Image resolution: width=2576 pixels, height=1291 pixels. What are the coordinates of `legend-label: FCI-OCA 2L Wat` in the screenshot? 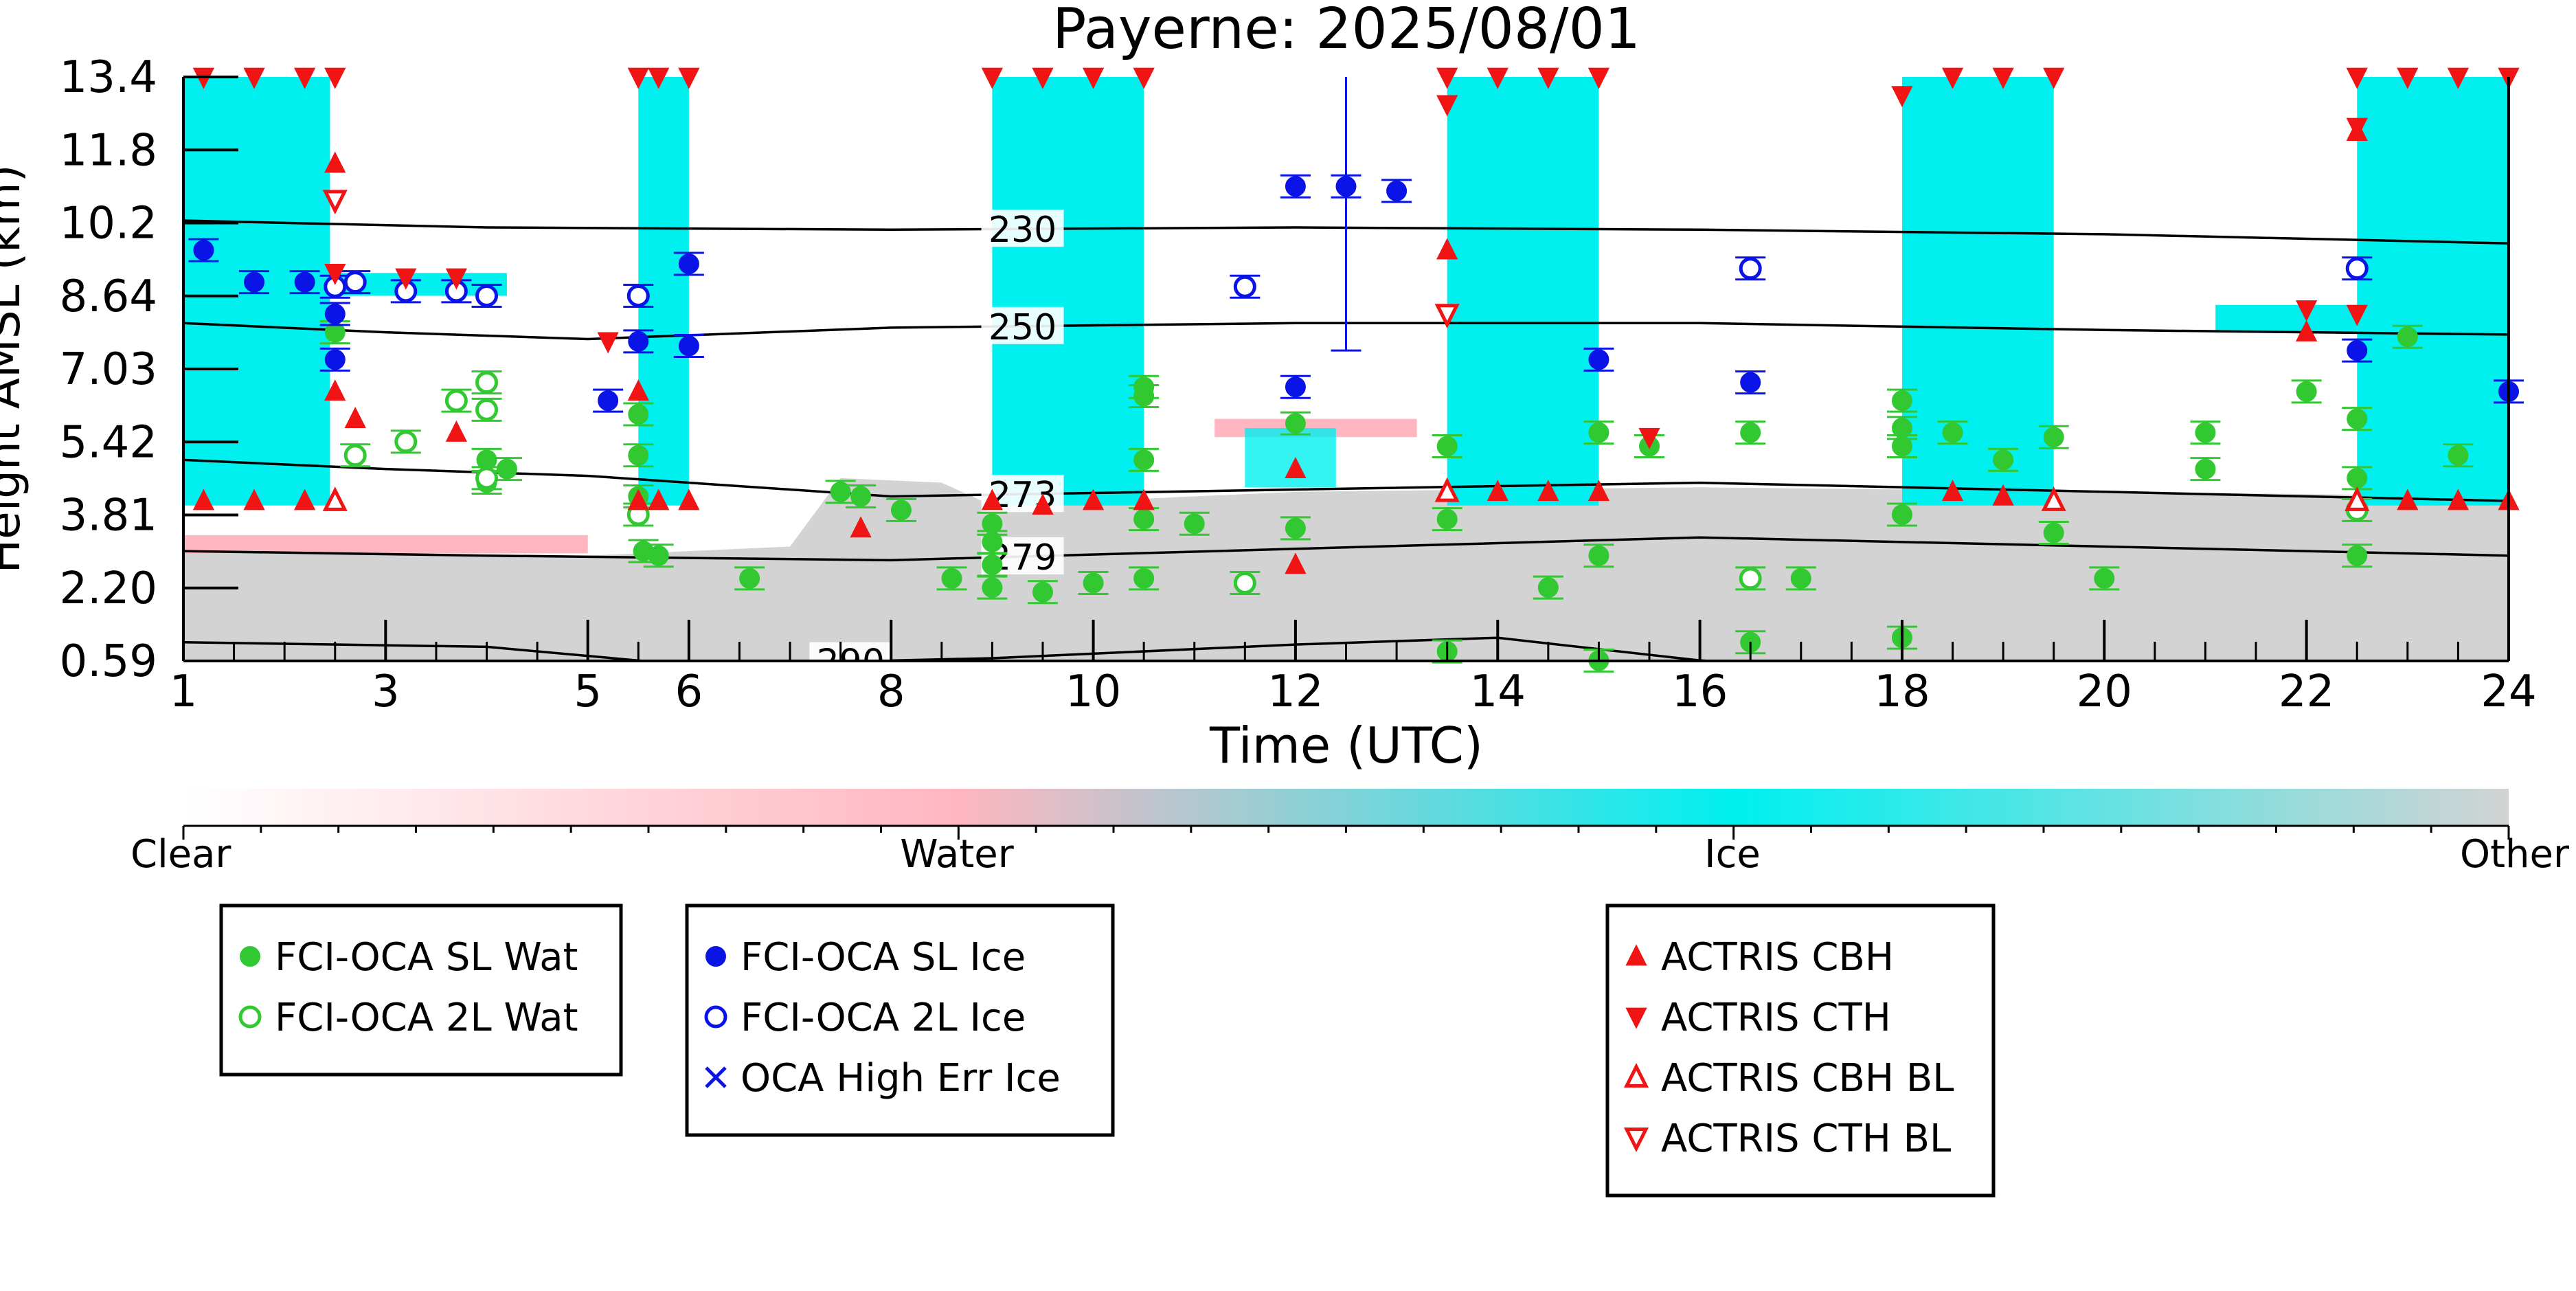 It's located at (426, 1018).